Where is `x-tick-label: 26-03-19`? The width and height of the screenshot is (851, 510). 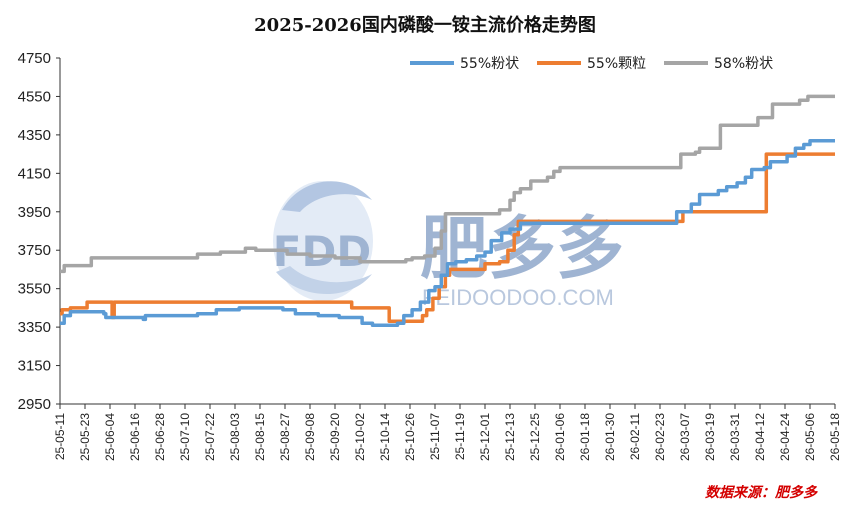 x-tick-label: 26-03-19 is located at coordinates (710, 437).